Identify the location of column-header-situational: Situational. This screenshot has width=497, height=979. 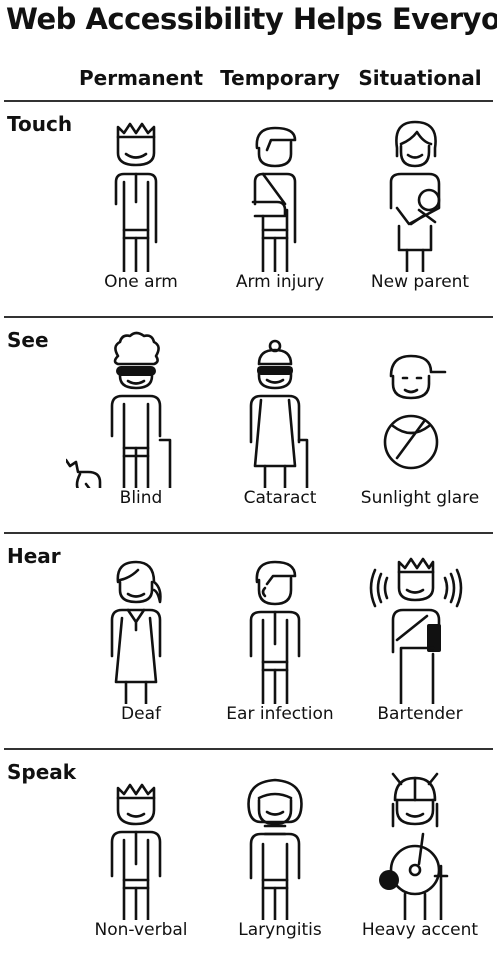
(420, 78).